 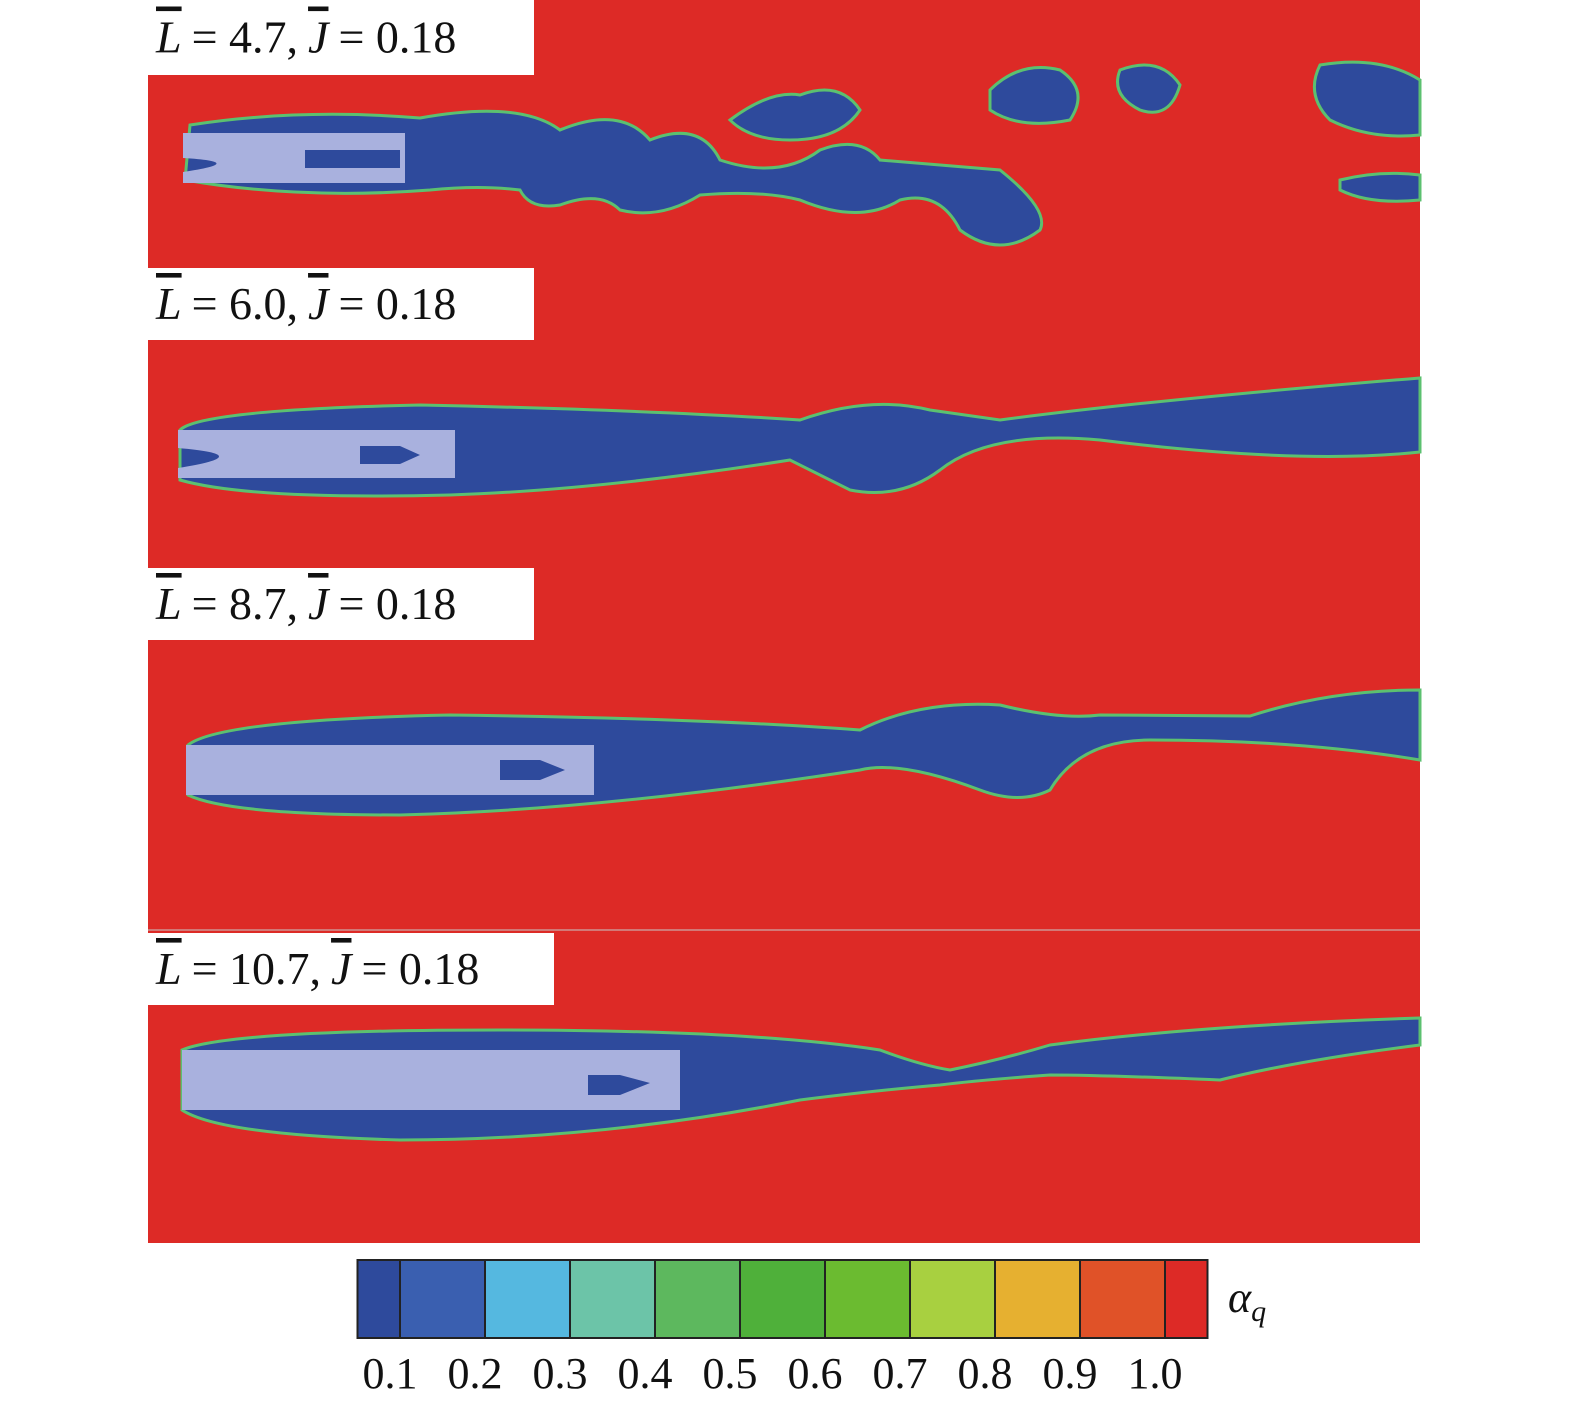 I want to click on label-part: = 8.7,, so click(x=245, y=603).